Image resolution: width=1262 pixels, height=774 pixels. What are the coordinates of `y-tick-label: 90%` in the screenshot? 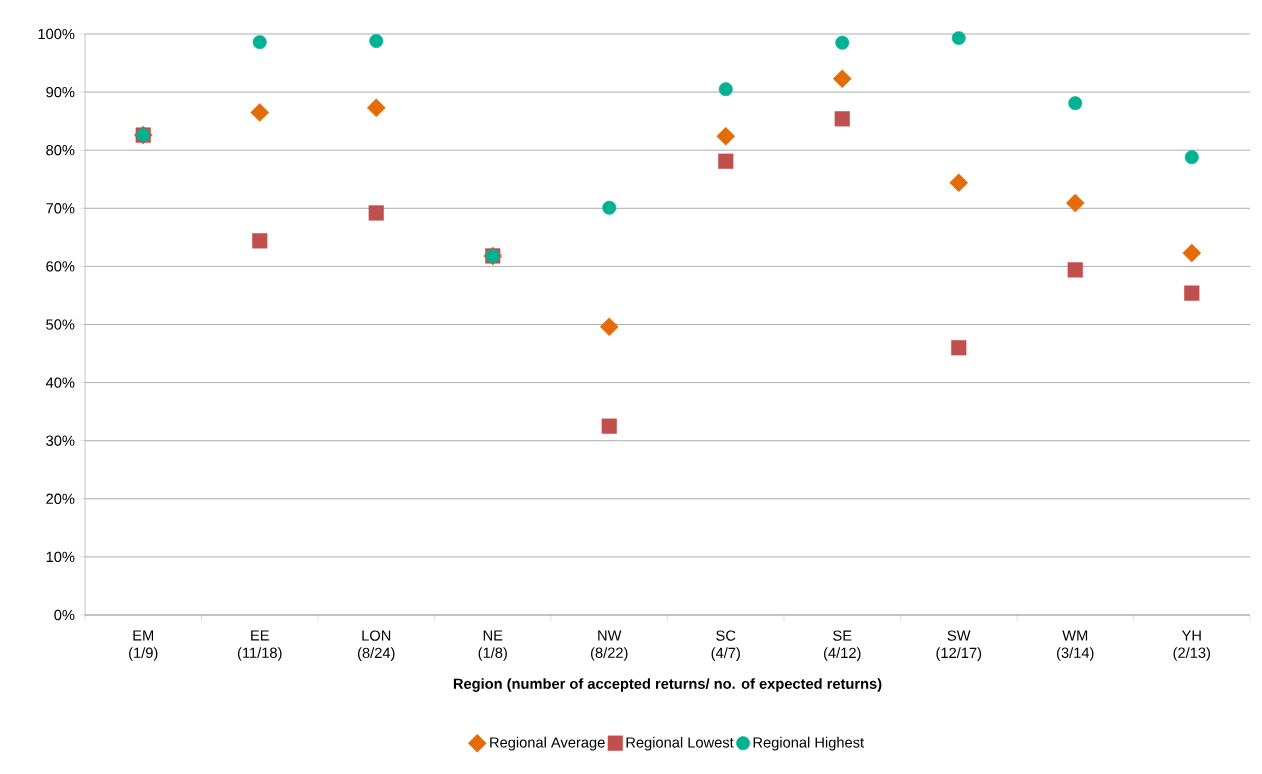 It's located at (60, 92).